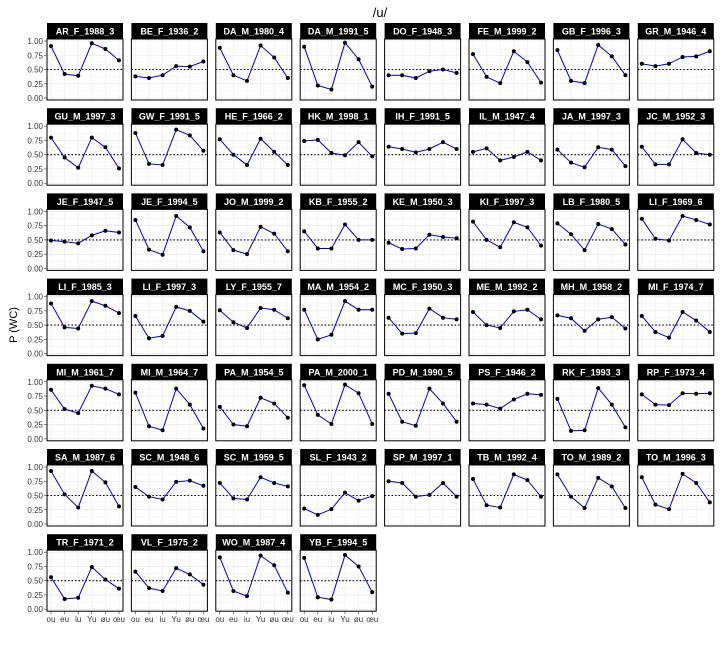  I want to click on facet-panel: AR_F_1988_3 0.00 0.25 0.50 0.75 1.00, so click(75, 63).